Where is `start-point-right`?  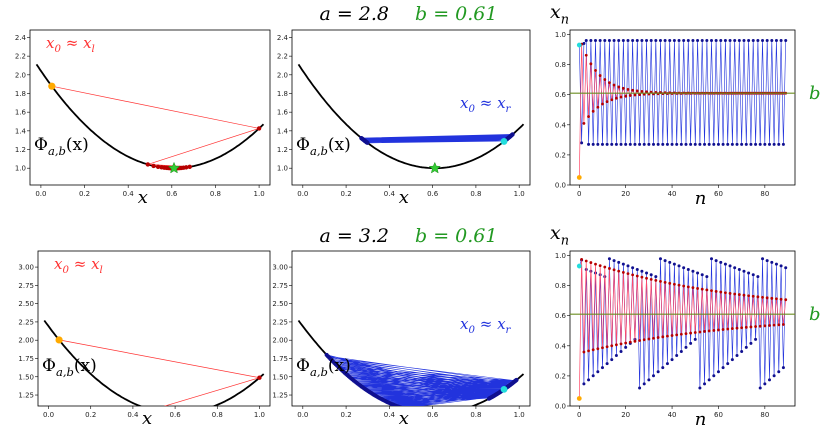 start-point-right is located at coordinates (579, 45).